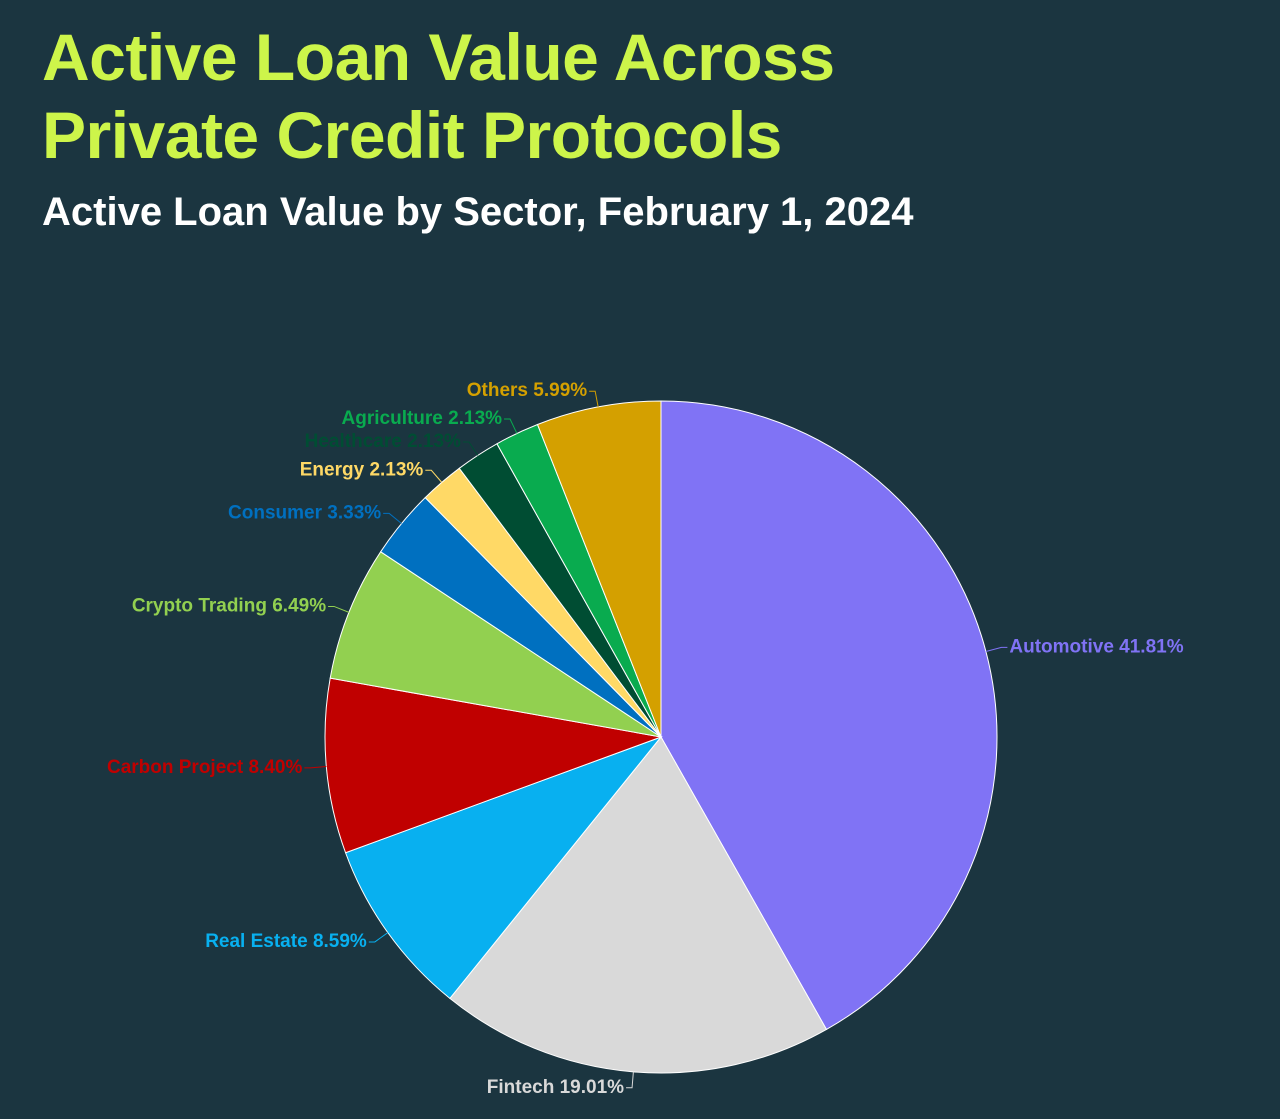 This screenshot has height=1119, width=1280. I want to click on data-label: Real Estate 8.59%, so click(286, 941).